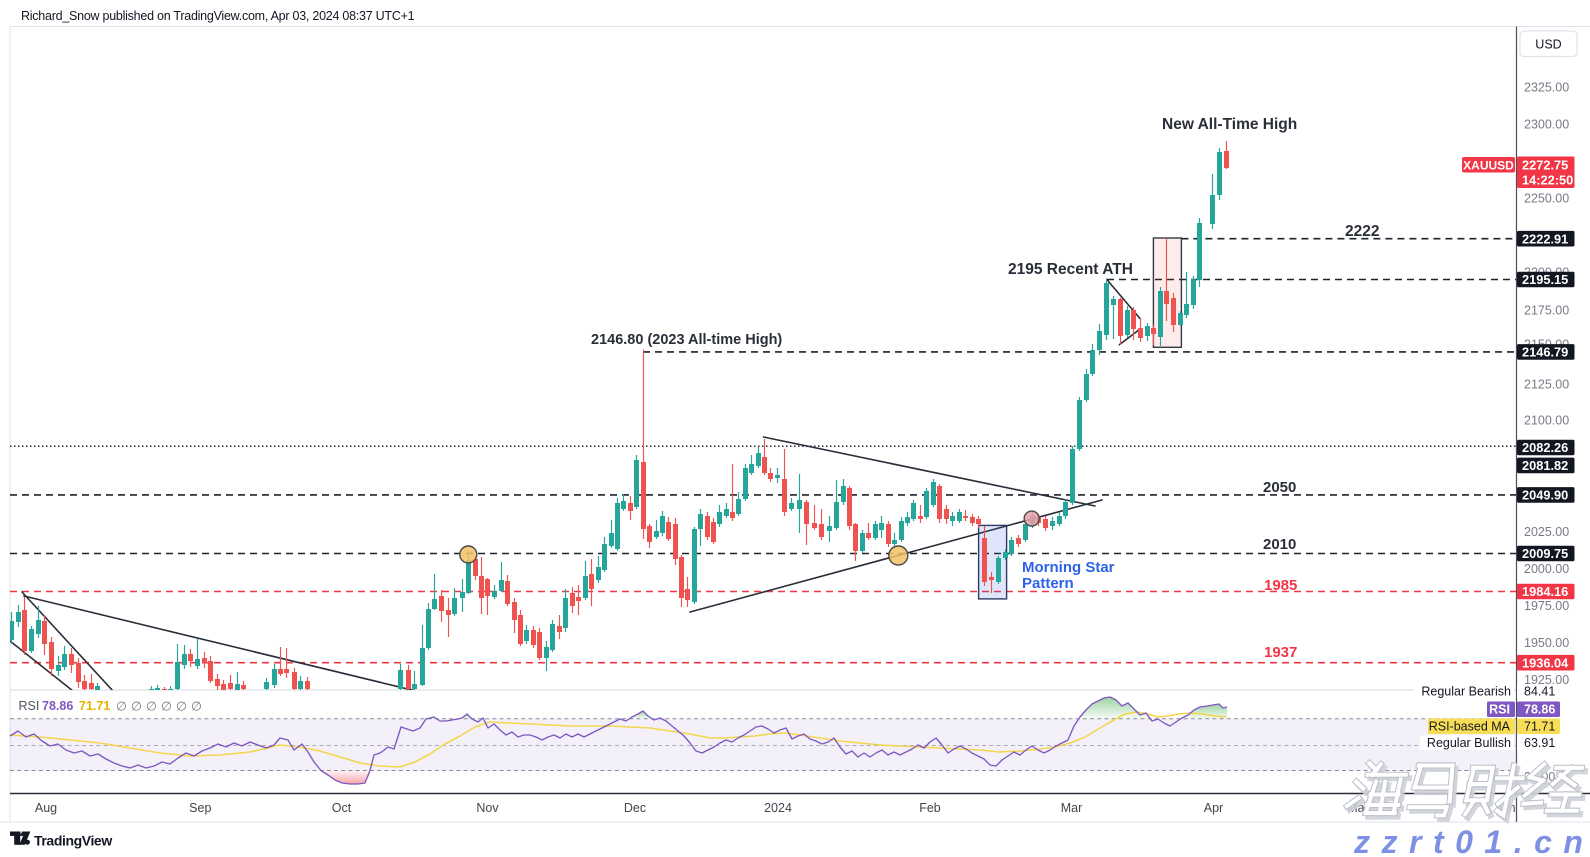 The width and height of the screenshot is (1590, 857). Describe the element at coordinates (1546, 384) in the screenshot. I see `svg-text: 2125.00` at that location.